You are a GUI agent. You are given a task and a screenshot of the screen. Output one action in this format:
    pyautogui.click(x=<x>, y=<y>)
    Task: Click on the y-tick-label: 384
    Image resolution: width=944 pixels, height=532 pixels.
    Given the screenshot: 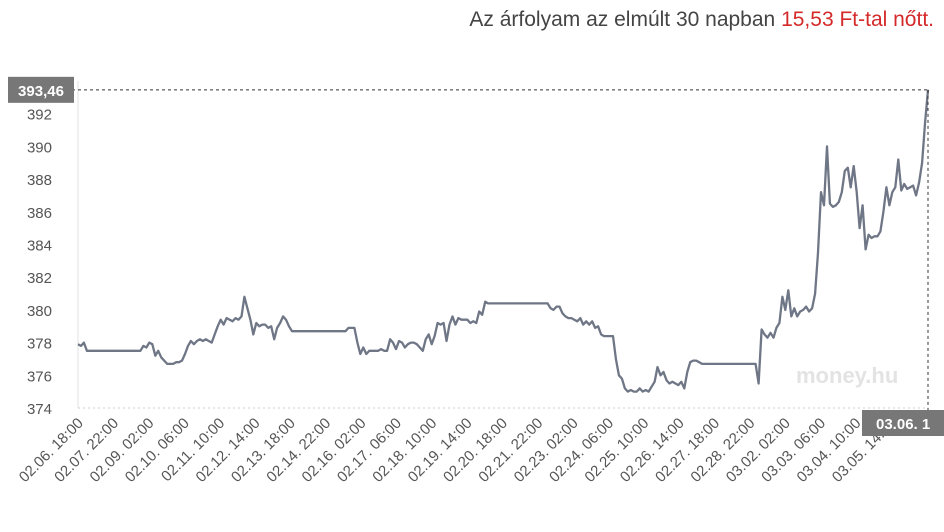 What is the action you would take?
    pyautogui.click(x=39, y=246)
    